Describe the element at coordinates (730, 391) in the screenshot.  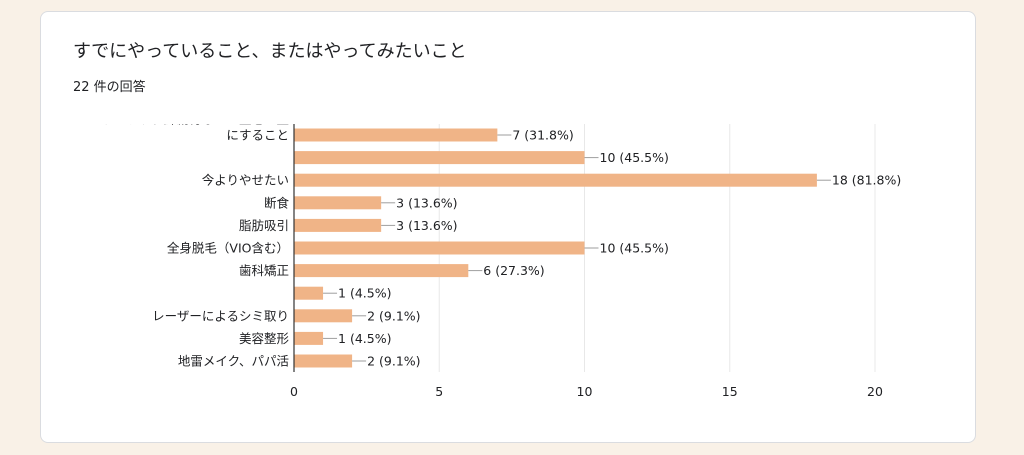
I see `x-tick-label: 15` at that location.